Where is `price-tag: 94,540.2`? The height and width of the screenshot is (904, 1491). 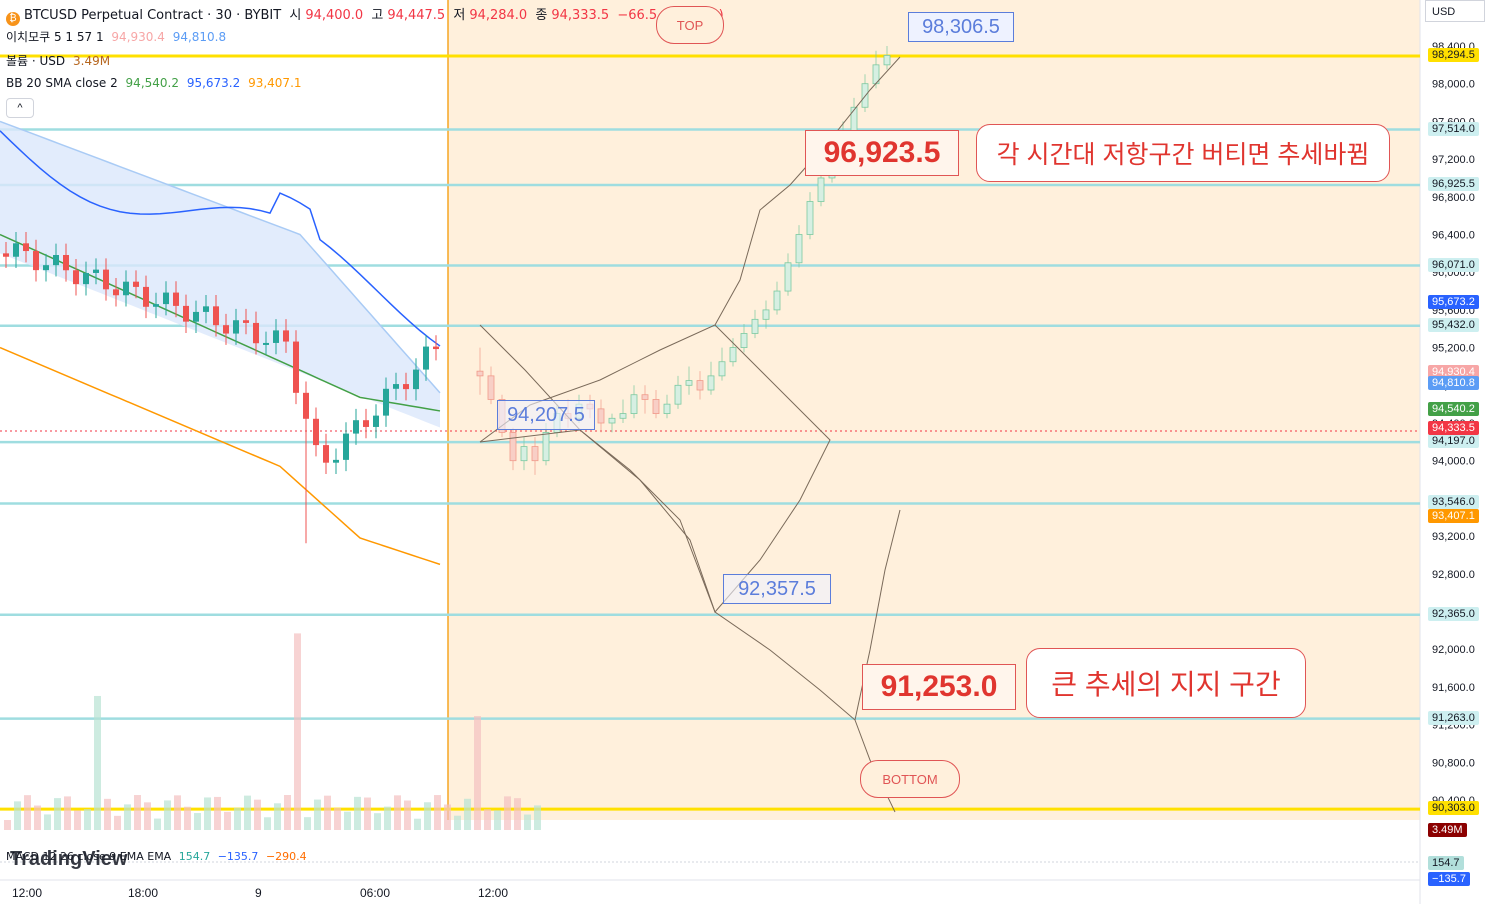
price-tag: 94,540.2 is located at coordinates (1453, 408).